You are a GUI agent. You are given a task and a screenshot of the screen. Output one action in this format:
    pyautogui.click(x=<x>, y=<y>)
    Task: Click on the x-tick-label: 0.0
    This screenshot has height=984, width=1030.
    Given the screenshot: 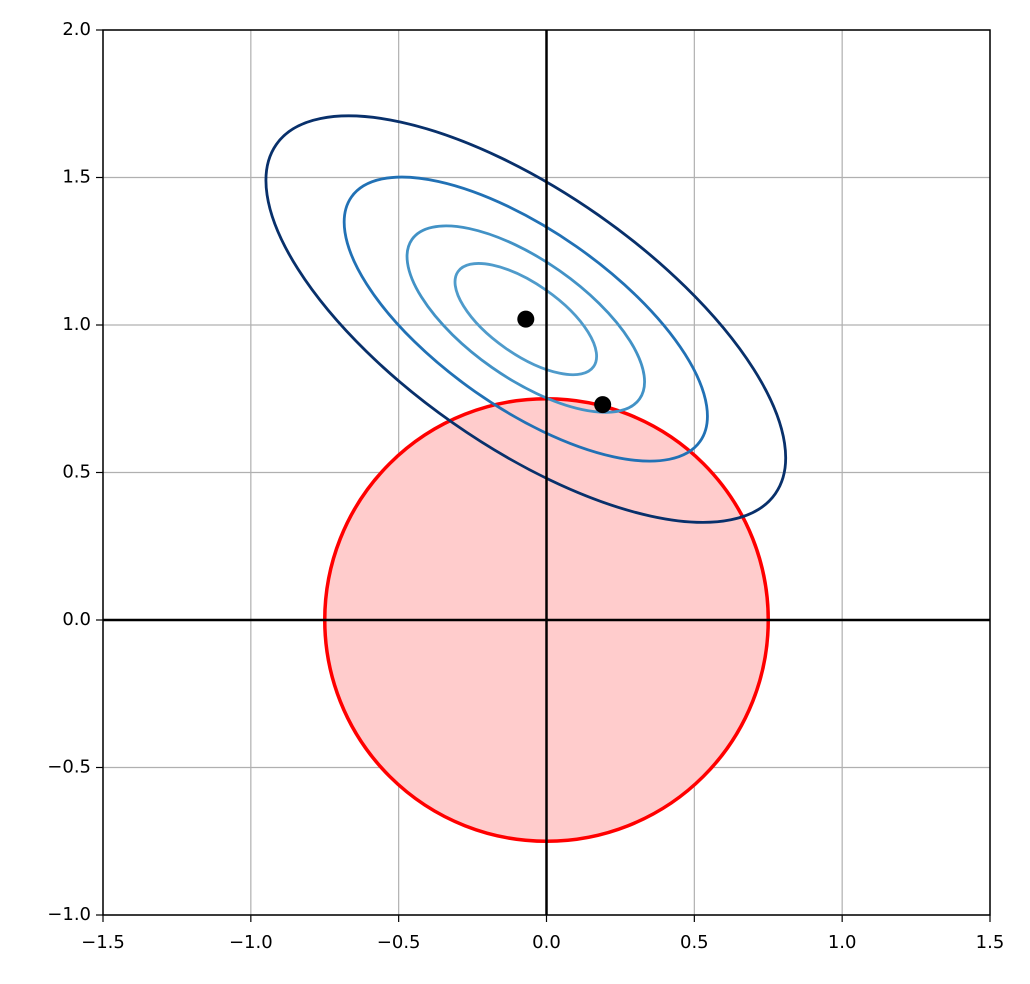 What is the action you would take?
    pyautogui.click(x=546, y=942)
    